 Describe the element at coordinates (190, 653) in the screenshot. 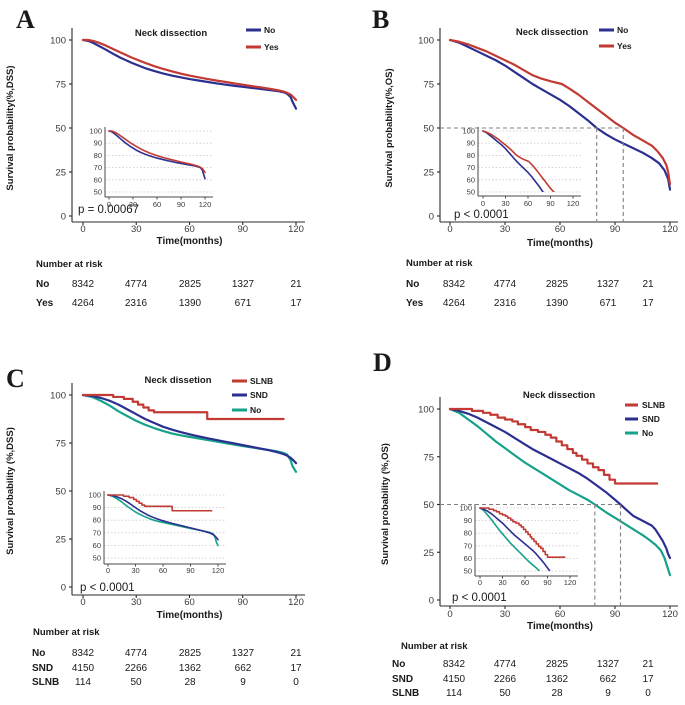

I see `risk-value: 2825` at that location.